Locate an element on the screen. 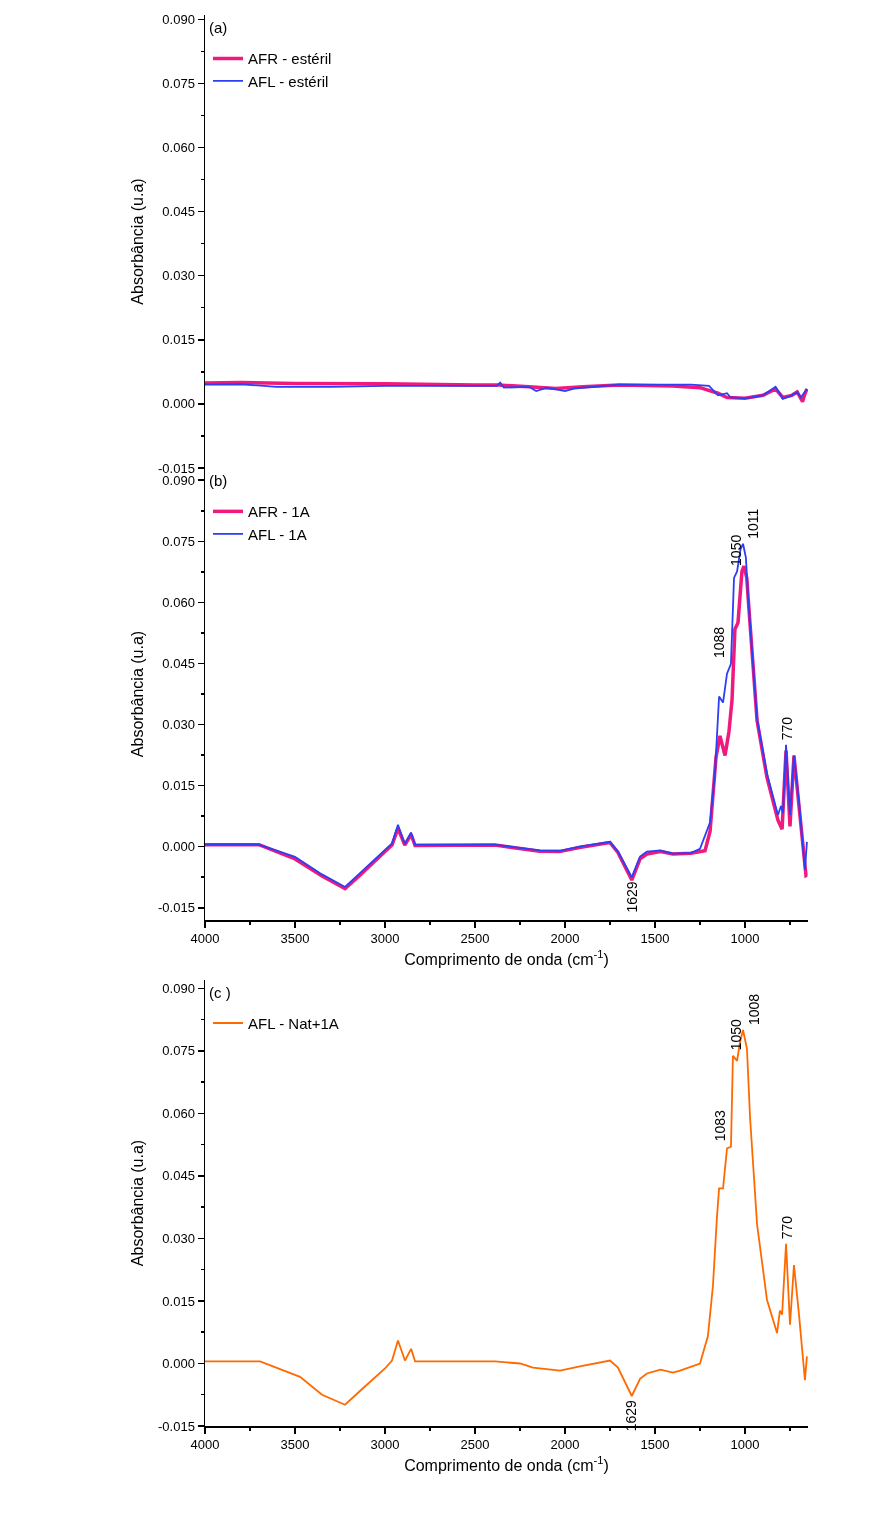 The image size is (874, 1540). annotation: 1088 is located at coordinates (719, 642).